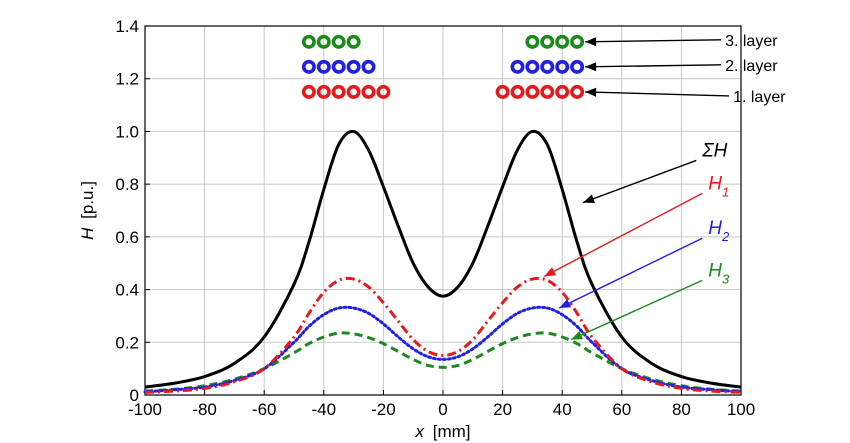 This screenshot has height=443, width=850. Describe the element at coordinates (127, 131) in the screenshot. I see `y-tick-label: 1.0` at that location.